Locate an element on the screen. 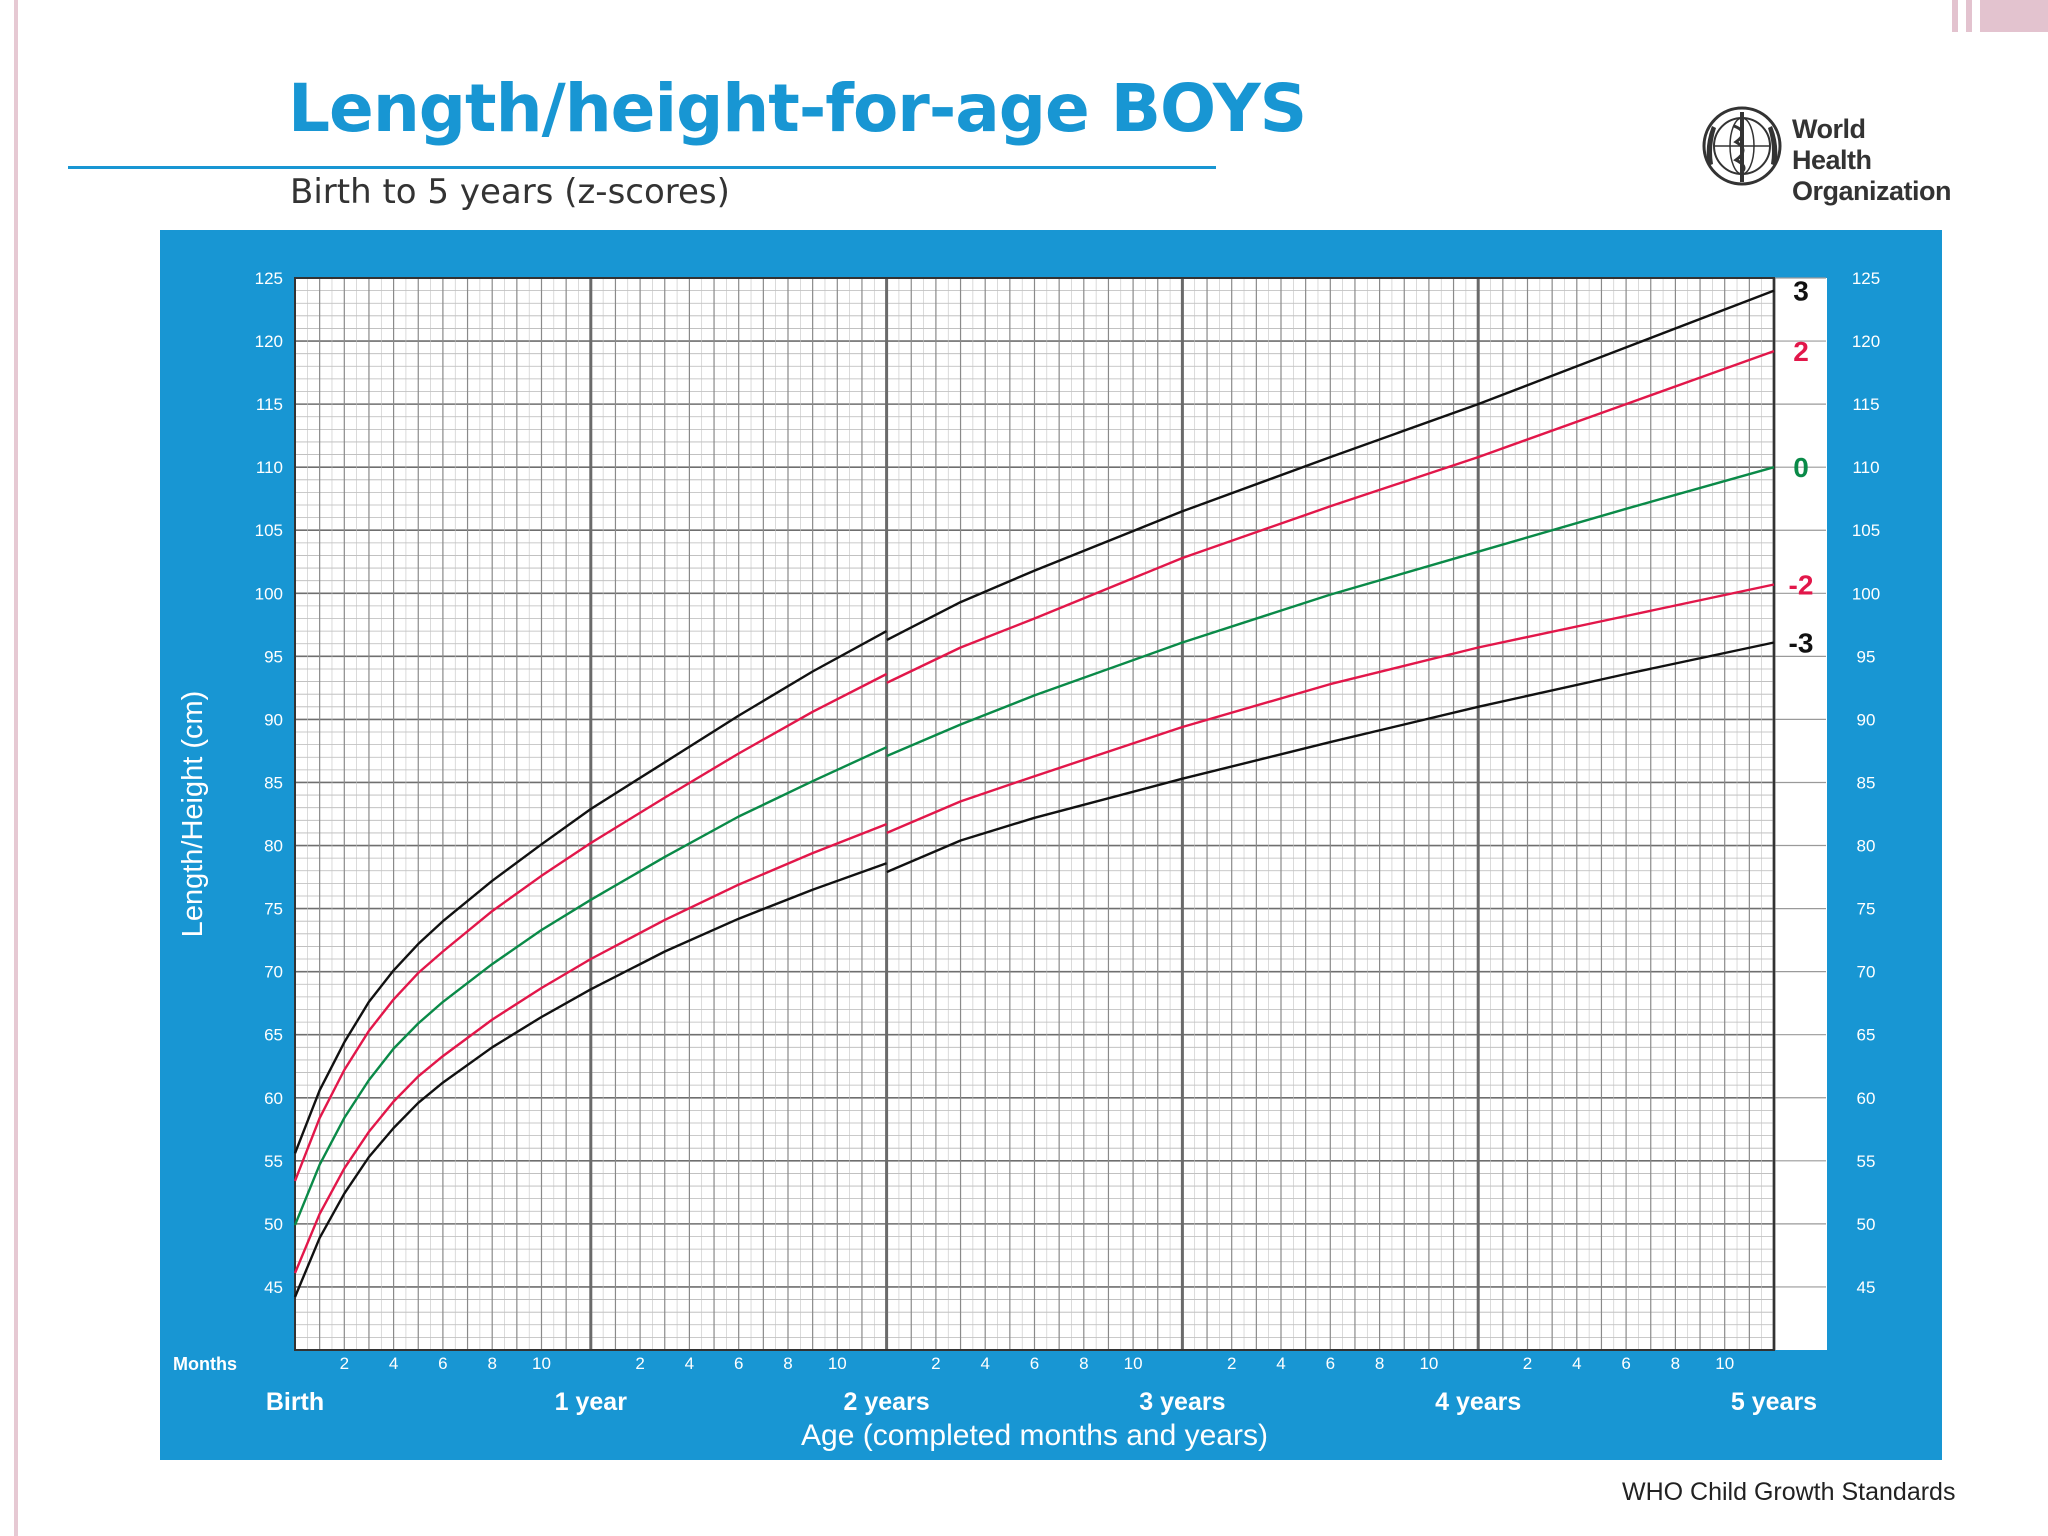 This screenshot has width=2048, height=1536. y-tick-label-left: 90 is located at coordinates (273, 719).